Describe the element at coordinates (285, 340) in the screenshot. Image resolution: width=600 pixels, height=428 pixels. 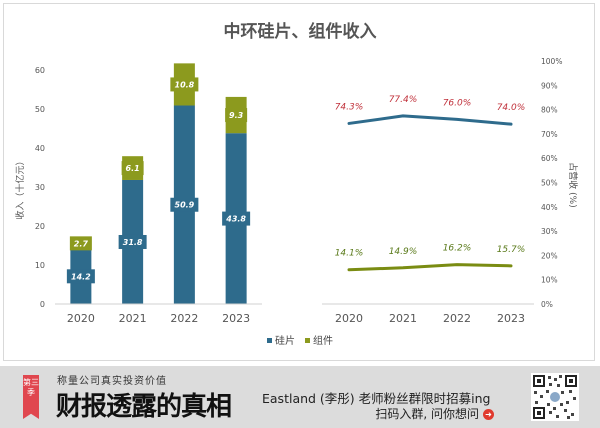
I see `legend-label-silicon: 硅片` at that location.